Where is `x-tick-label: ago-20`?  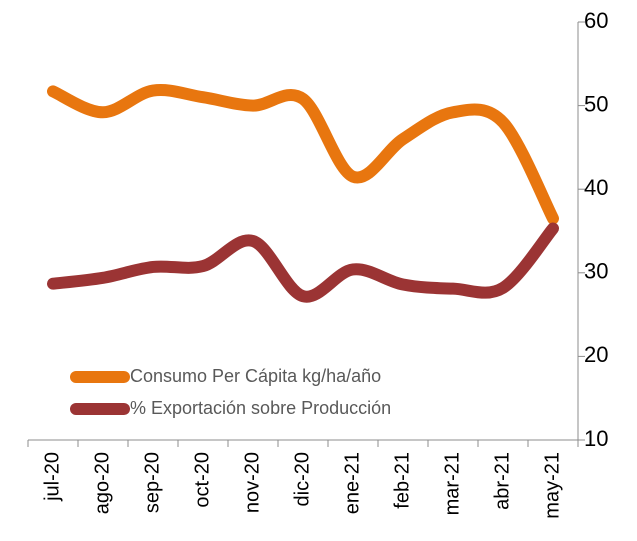 x-tick-label: ago-20 is located at coordinates (102, 483).